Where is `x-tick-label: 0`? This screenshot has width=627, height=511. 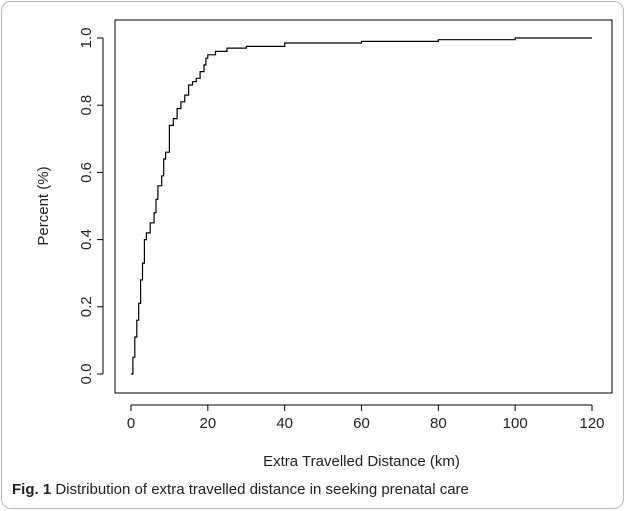 x-tick-label: 0 is located at coordinates (131, 423).